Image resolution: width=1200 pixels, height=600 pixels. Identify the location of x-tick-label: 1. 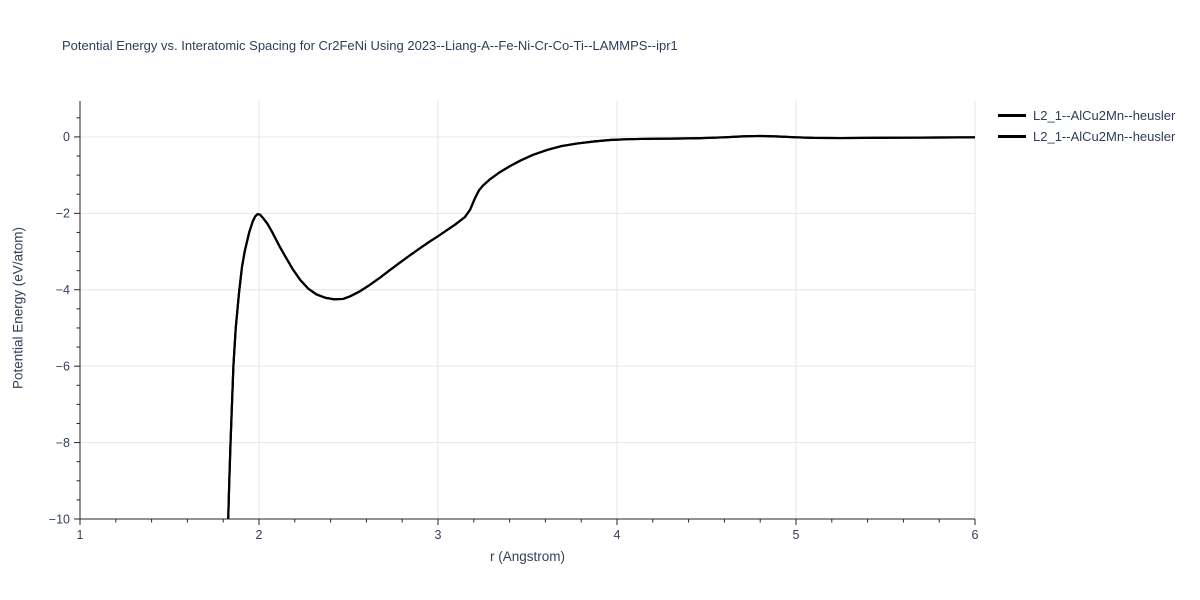
(80, 535).